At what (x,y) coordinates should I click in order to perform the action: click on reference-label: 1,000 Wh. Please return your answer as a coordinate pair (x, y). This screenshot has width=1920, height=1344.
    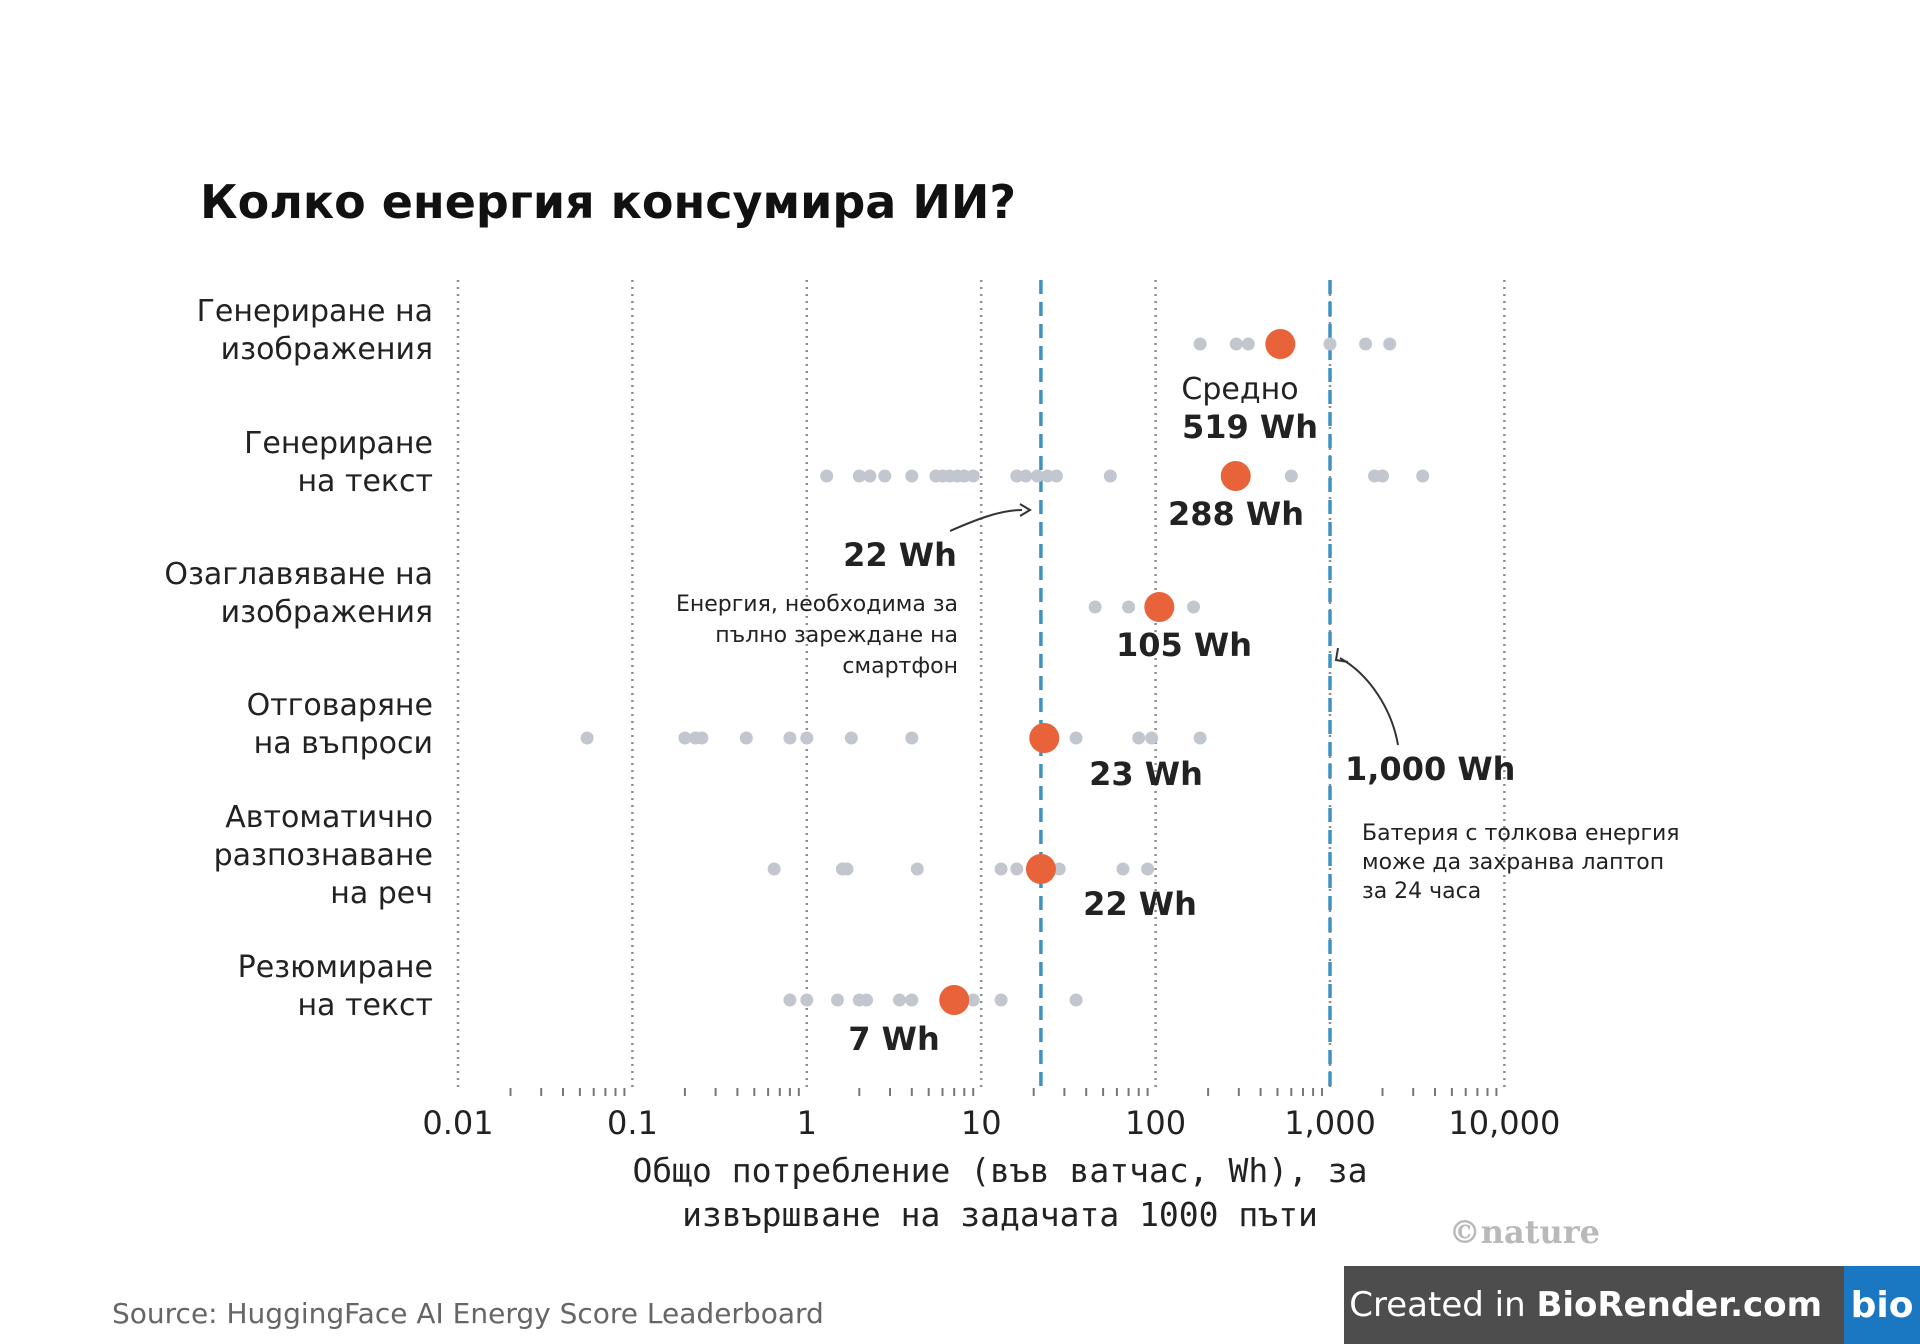
    Looking at the image, I should click on (1430, 769).